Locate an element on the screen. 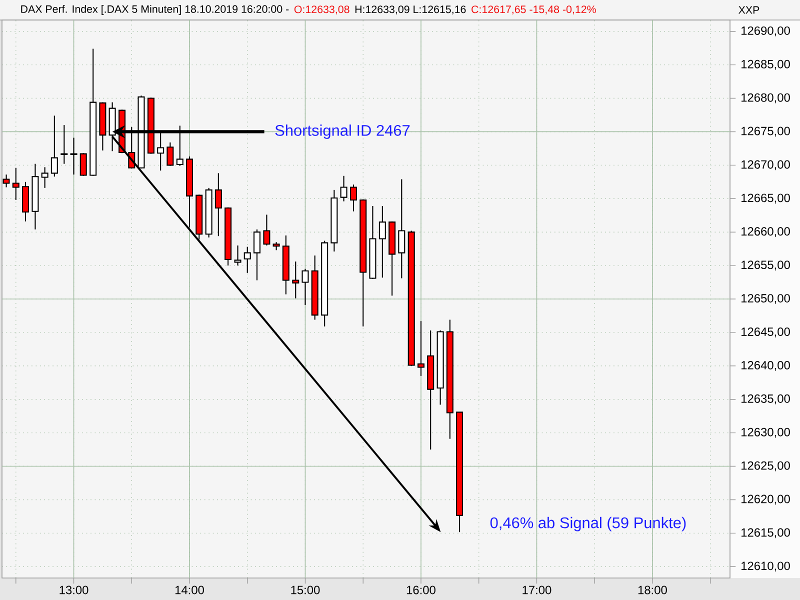  x-tick-label: 13:00 is located at coordinates (74, 590).